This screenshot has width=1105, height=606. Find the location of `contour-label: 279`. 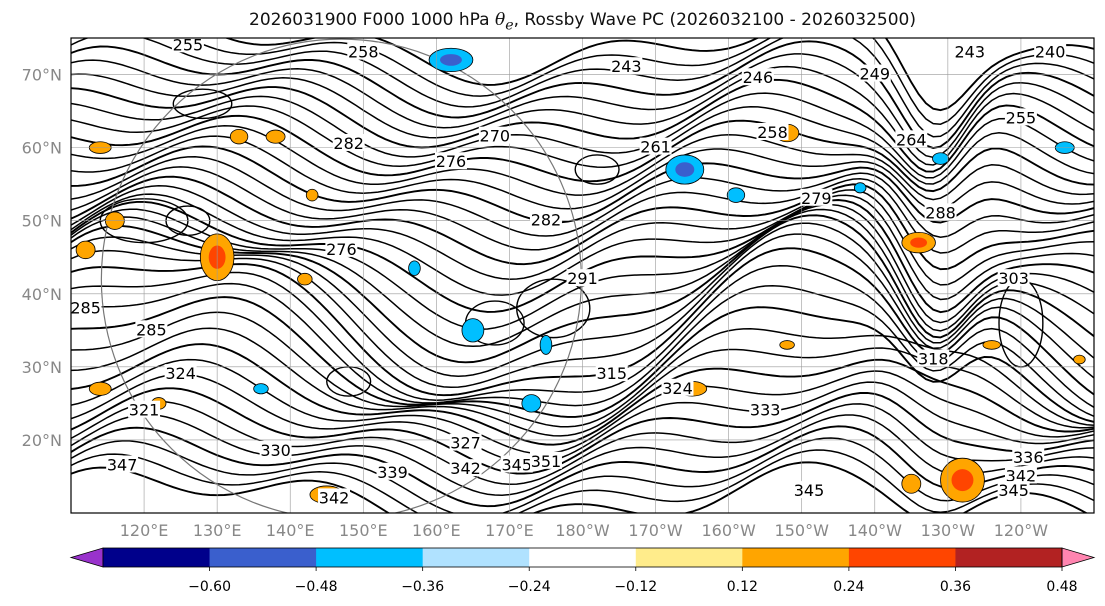

contour-label: 279 is located at coordinates (816, 198).